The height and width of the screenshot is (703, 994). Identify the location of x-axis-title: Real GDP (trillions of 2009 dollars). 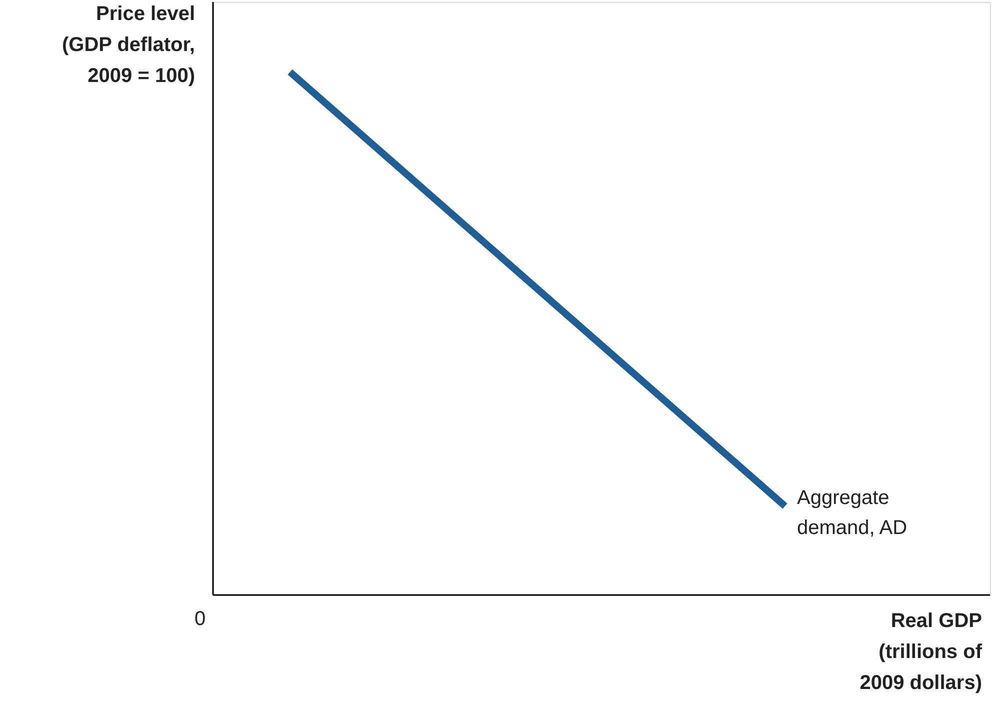
(921, 652).